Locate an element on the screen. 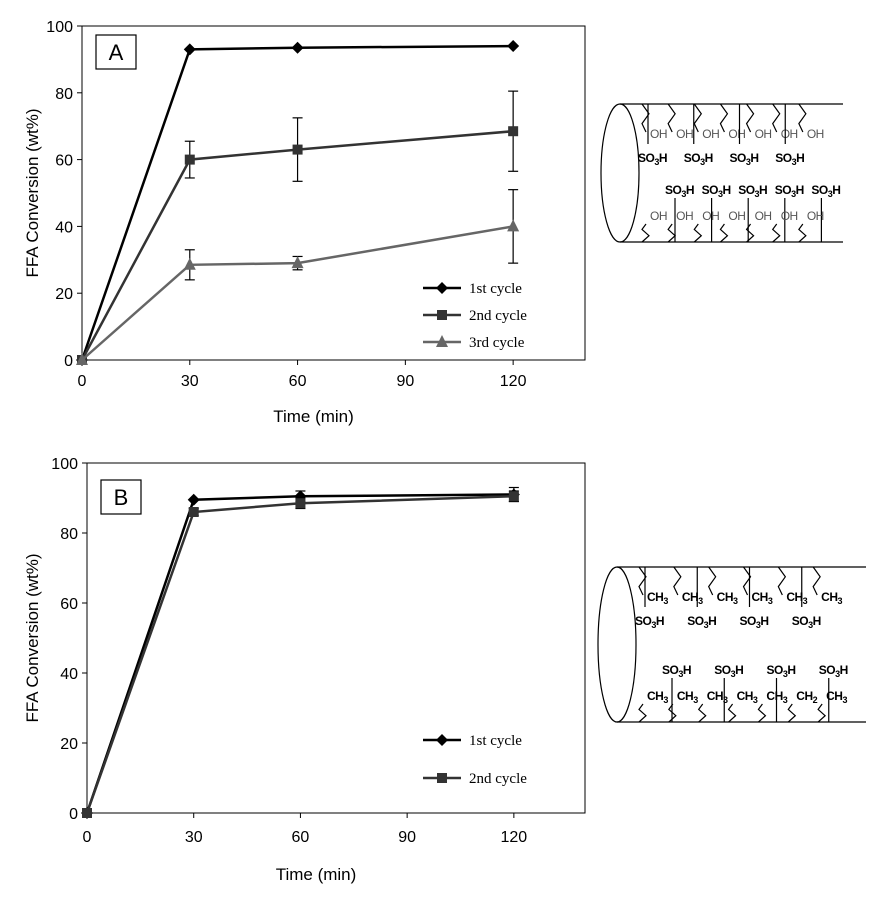 This screenshot has width=883, height=900. series-3: 3rd cycle is located at coordinates (300, 277).